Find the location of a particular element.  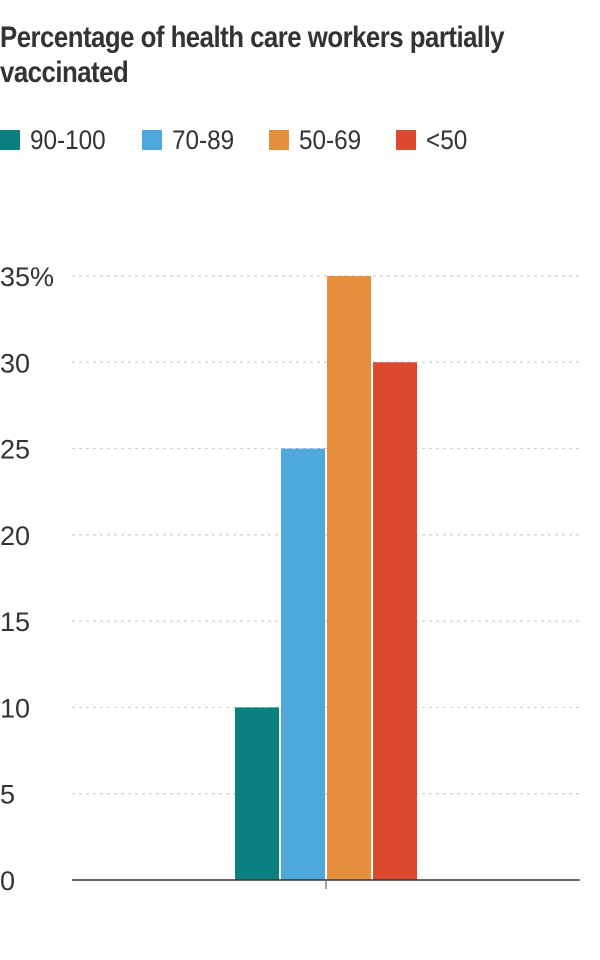

y-tick-label: 20 is located at coordinates (15, 536).